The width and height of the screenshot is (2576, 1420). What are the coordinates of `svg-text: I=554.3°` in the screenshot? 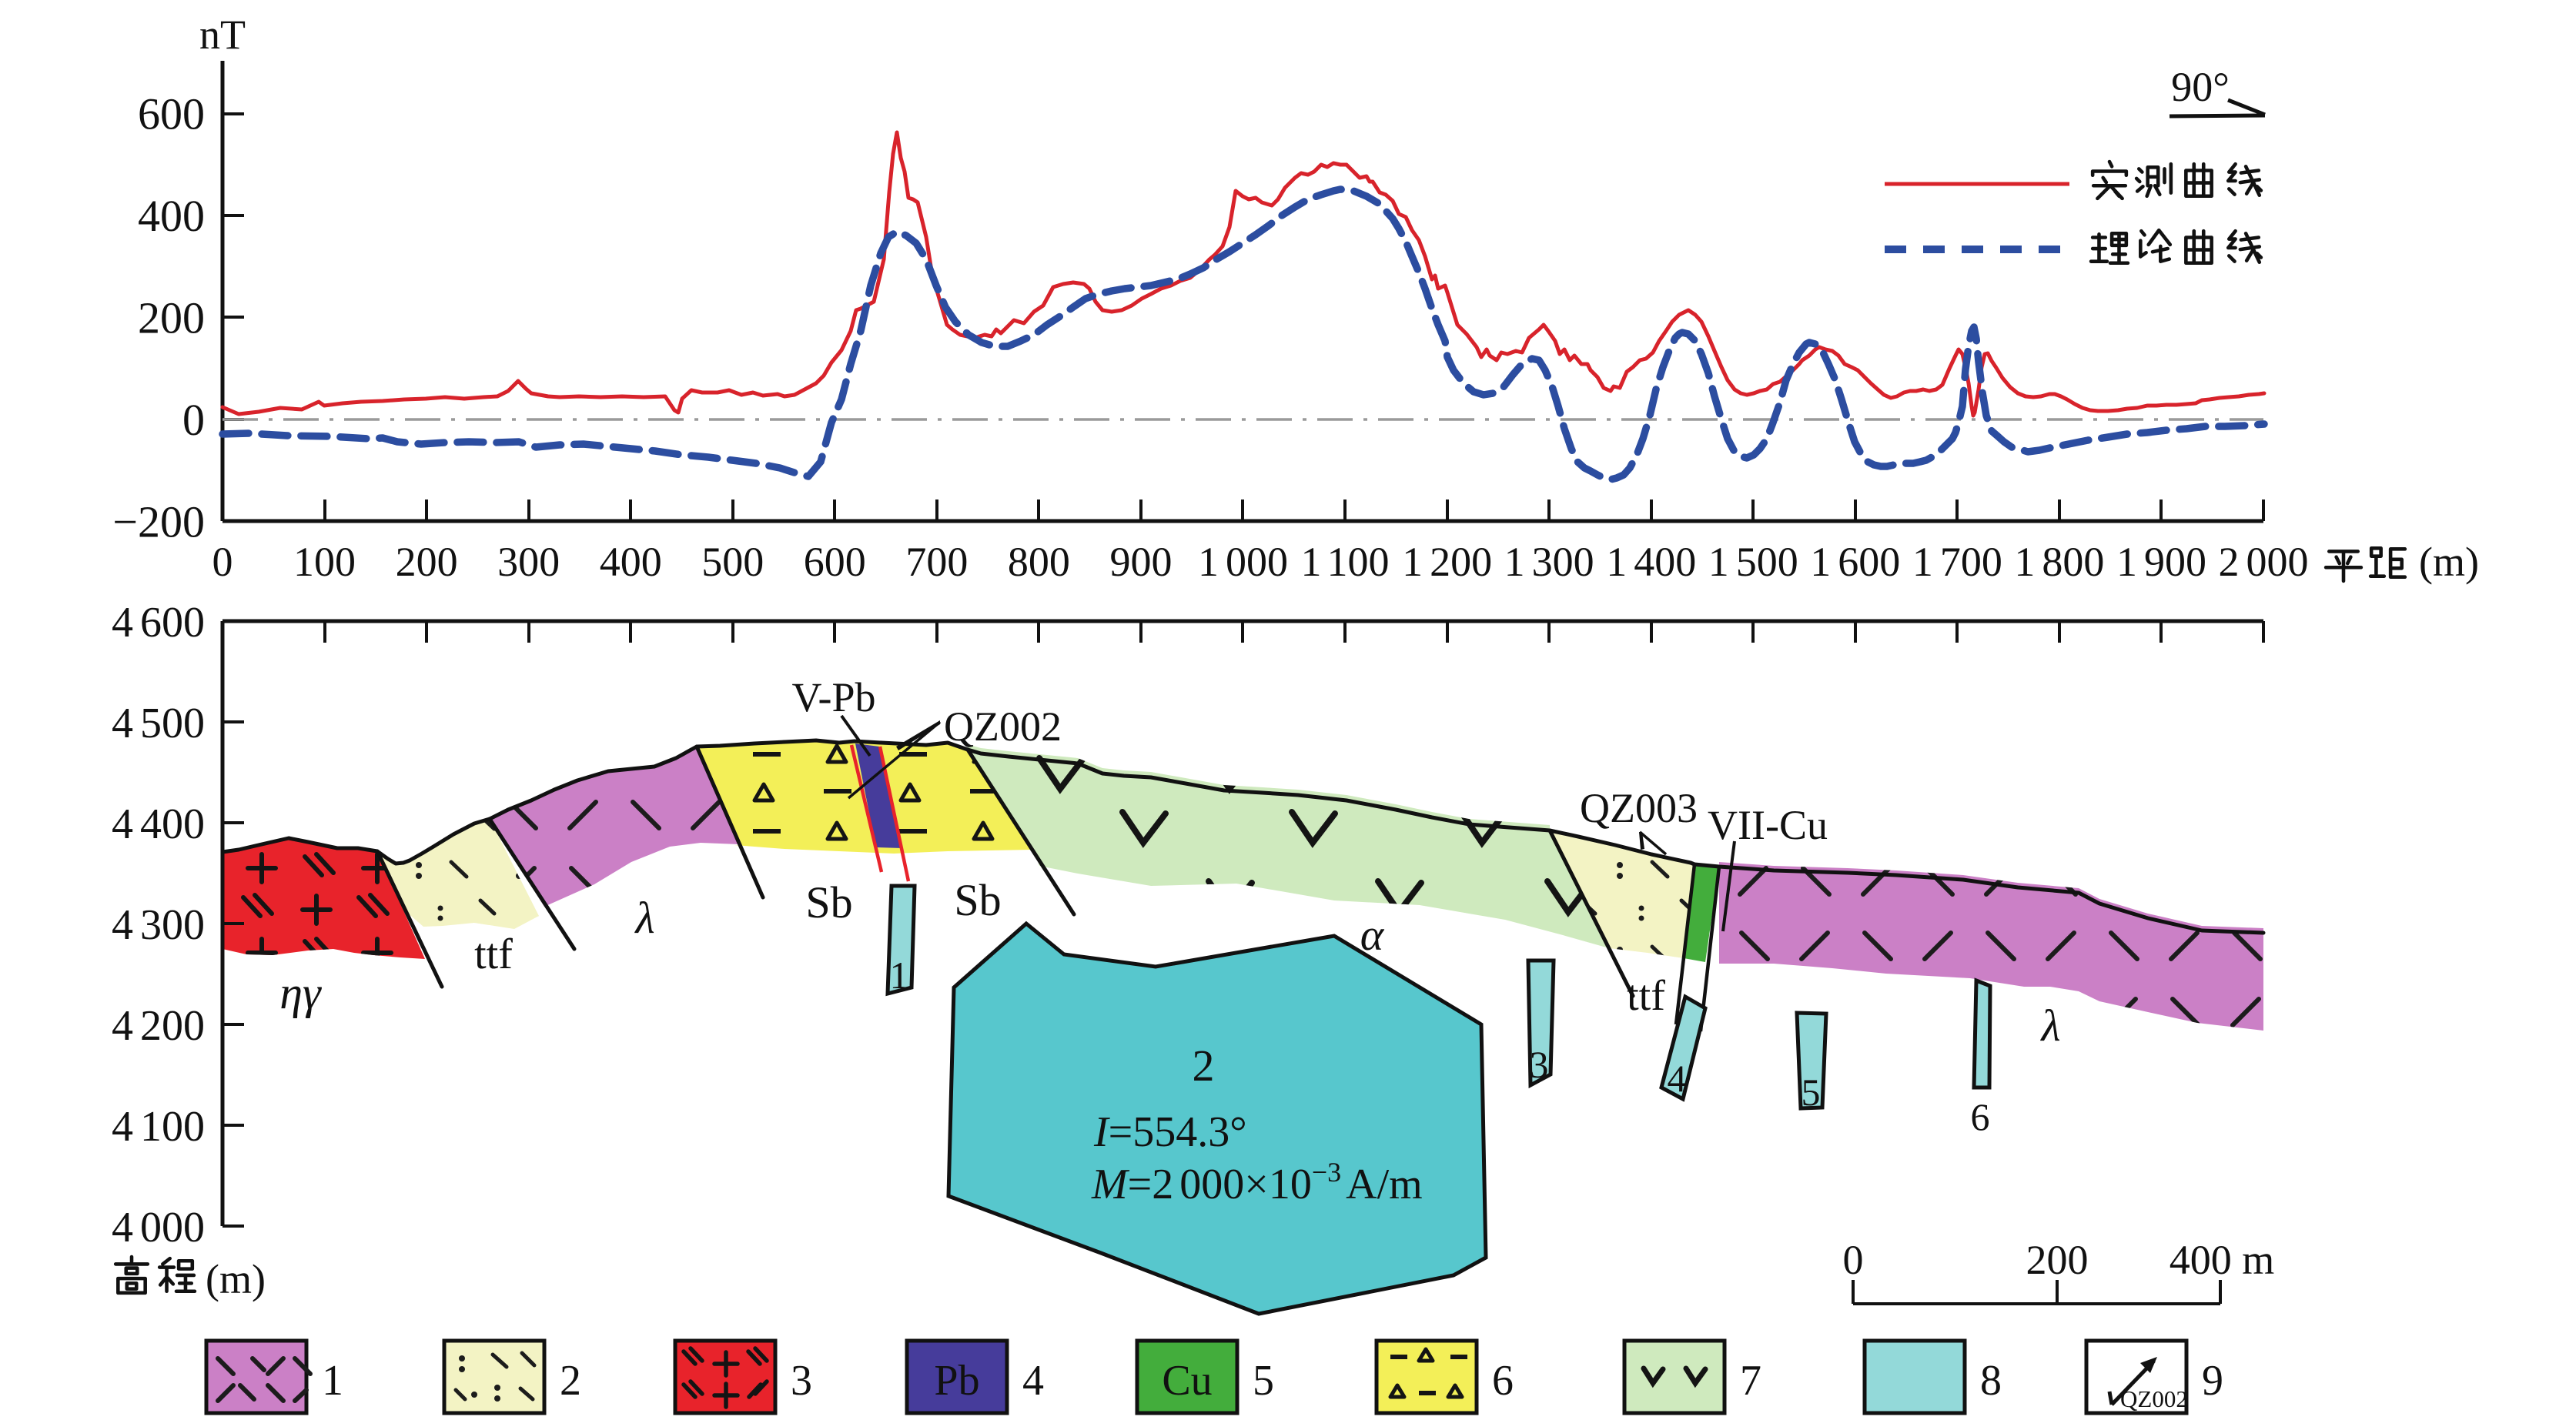 It's located at (1170, 1132).